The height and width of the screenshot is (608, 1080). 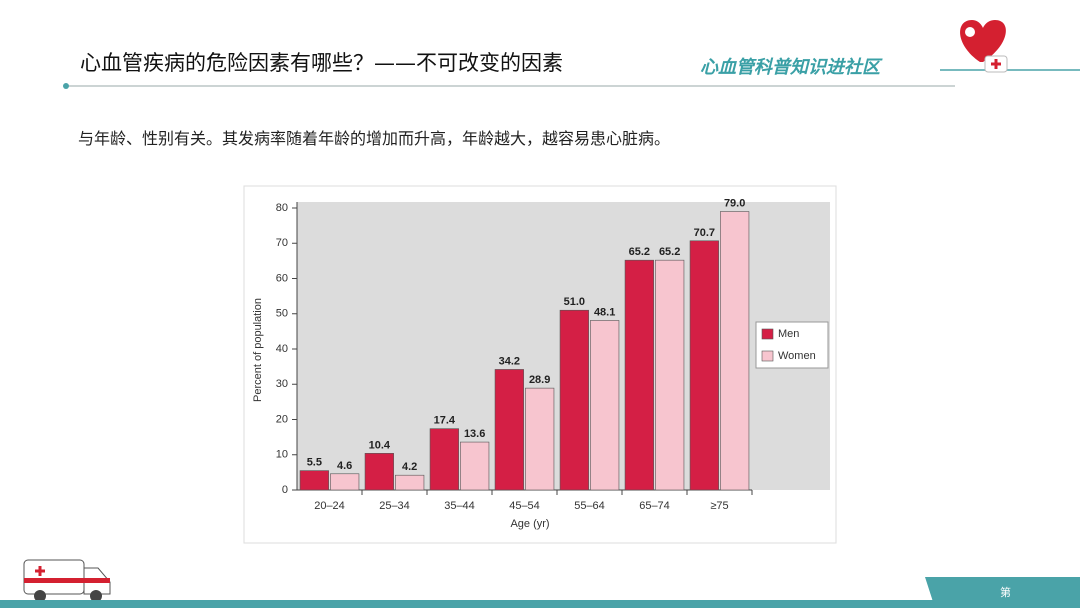 What do you see at coordinates (529, 524) in the screenshot?
I see `x-axis-label: Age (yr)` at bounding box center [529, 524].